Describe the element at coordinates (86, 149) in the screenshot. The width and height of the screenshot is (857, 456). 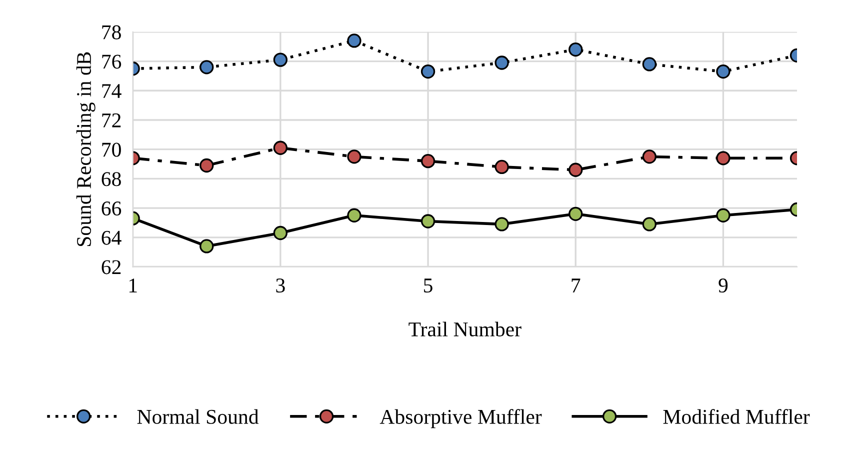
I see `y-axis-title: Sound Recording in dB` at that location.